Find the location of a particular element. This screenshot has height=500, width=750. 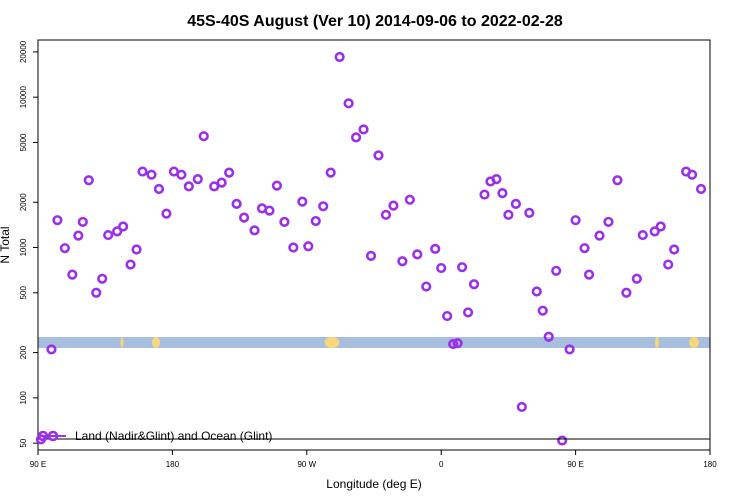

legend-marker is located at coordinates (43, 436).